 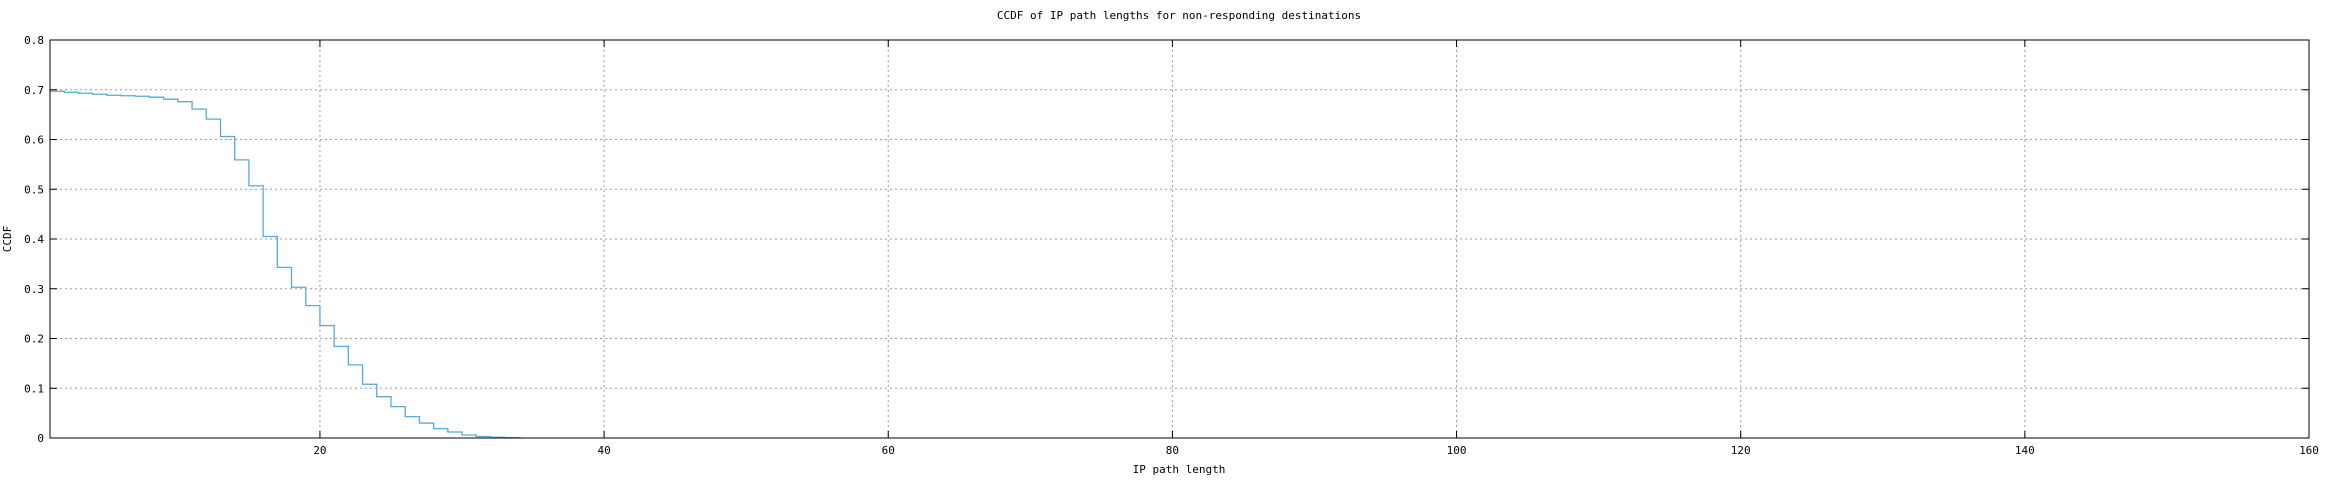 I want to click on x-tick-label-120: 120, so click(x=1741, y=450).